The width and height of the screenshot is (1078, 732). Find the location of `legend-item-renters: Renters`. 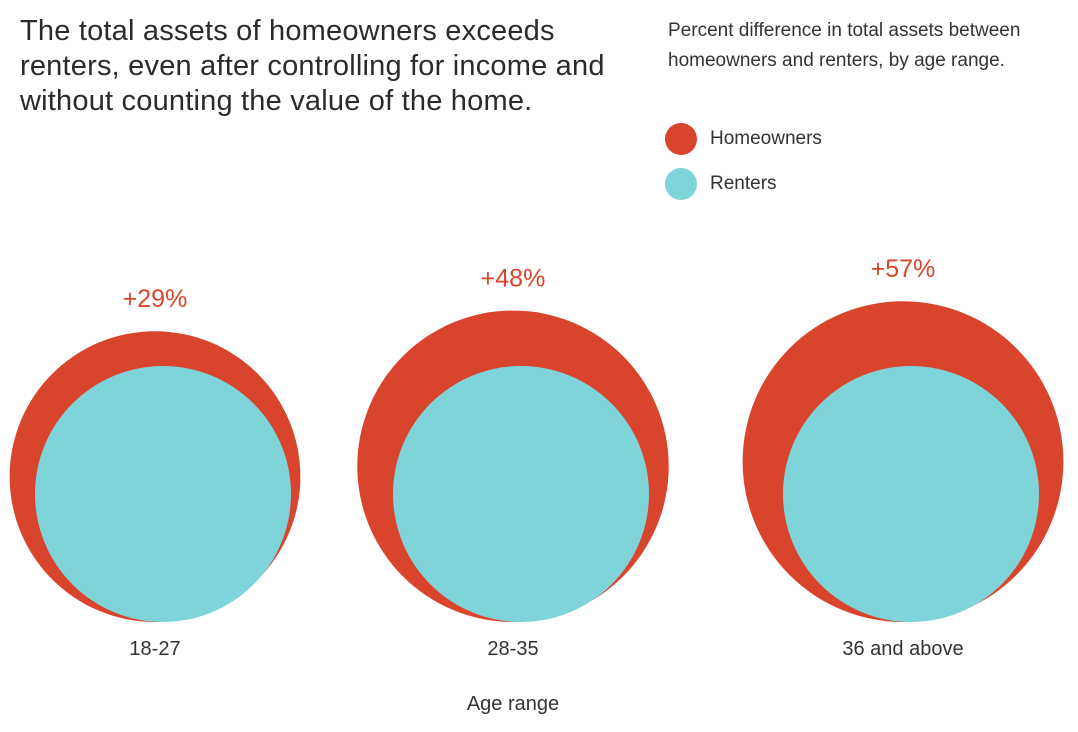

legend-item-renters: Renters is located at coordinates (743, 184).